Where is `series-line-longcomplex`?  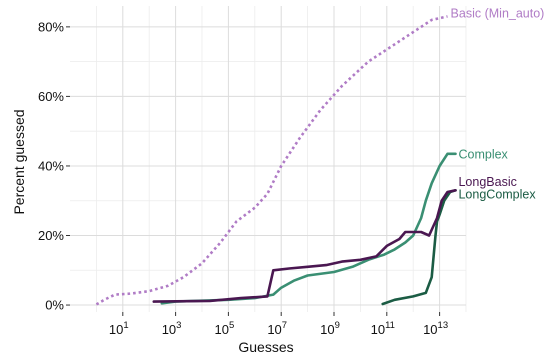 series-line-longcomplex is located at coordinates (419, 247).